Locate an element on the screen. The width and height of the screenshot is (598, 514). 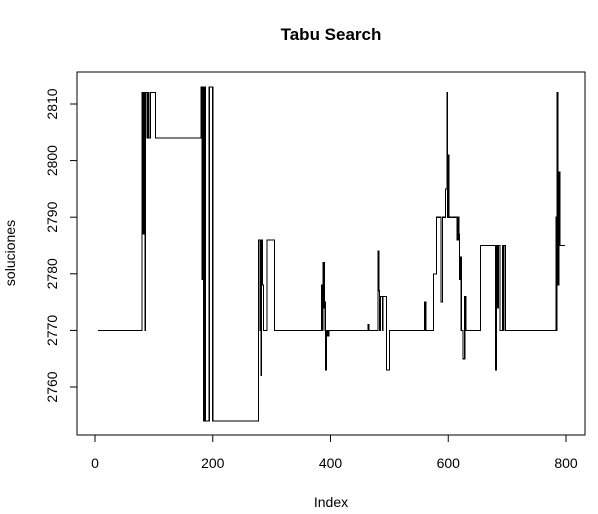
y-axis: 2760 2770 2780 2790 2800 2810 is located at coordinates (60, 245).